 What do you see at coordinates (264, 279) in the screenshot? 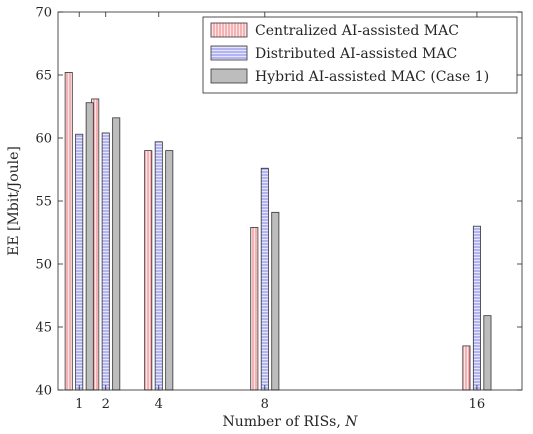
I see `bar-distributed-n8` at bounding box center [264, 279].